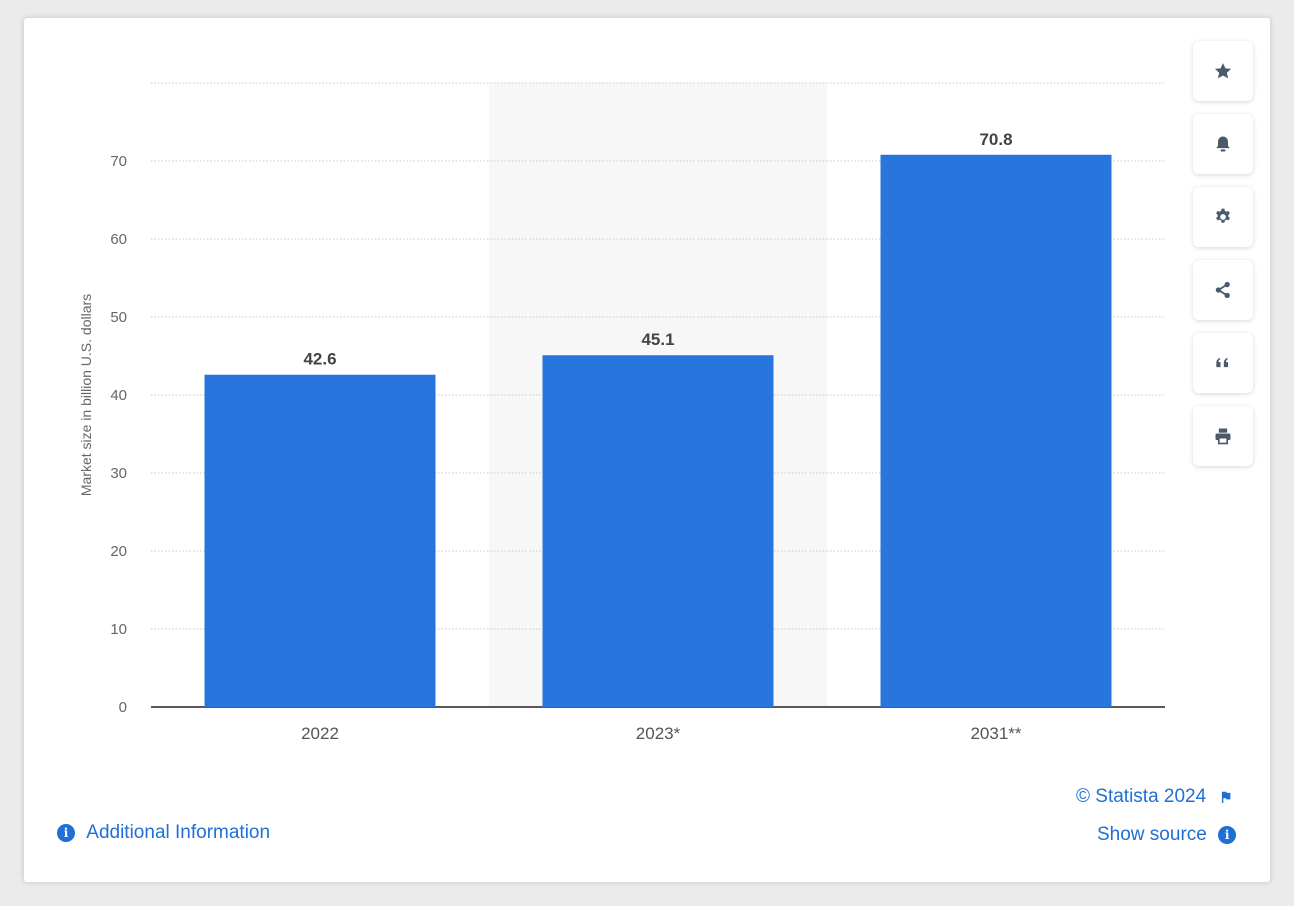 The width and height of the screenshot is (1294, 906). I want to click on x-tick-label: 2031**, so click(995, 733).